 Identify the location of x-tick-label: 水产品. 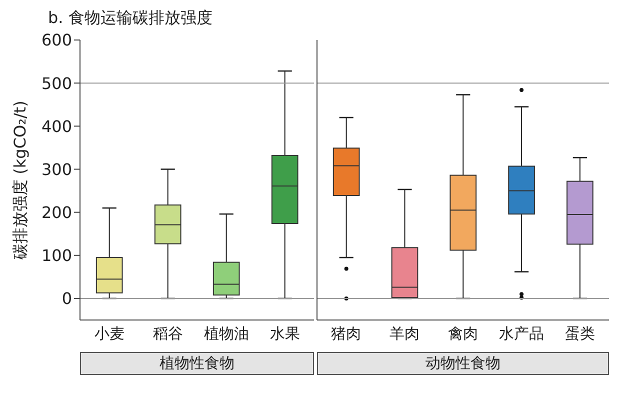
(521, 333).